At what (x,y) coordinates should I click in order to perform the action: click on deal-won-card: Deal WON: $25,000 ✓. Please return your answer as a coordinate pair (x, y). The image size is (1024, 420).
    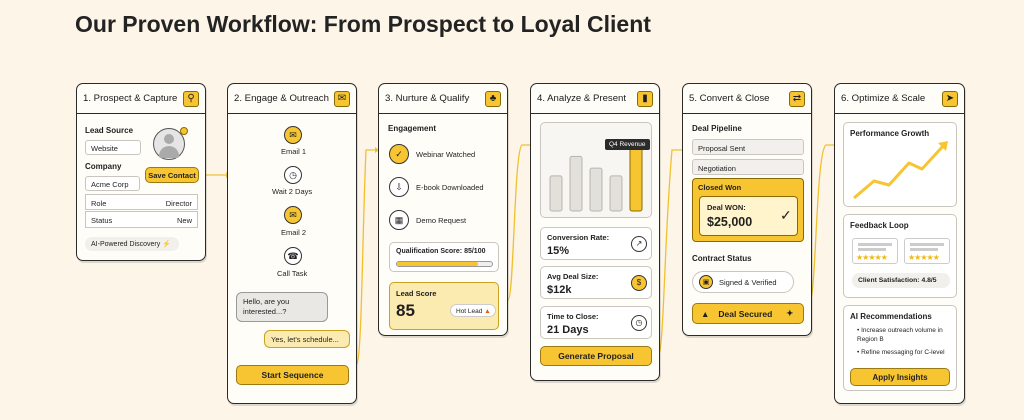
    Looking at the image, I should click on (748, 216).